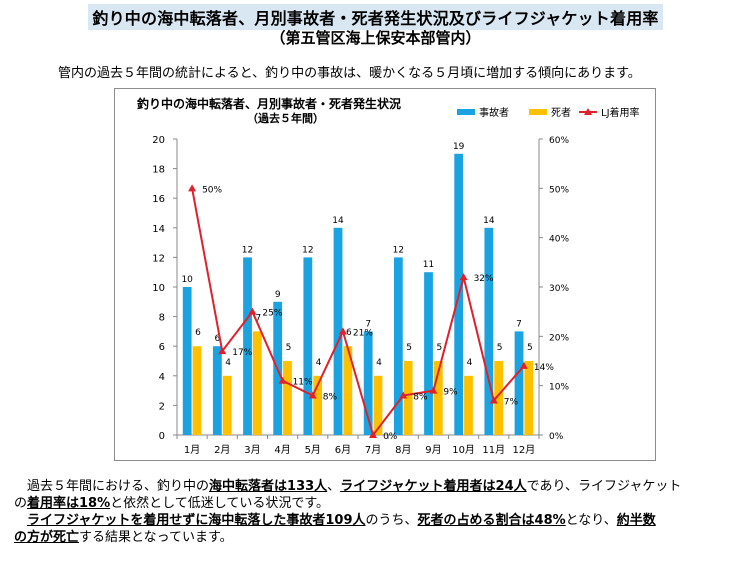  I want to click on y-left-tick-label: 12, so click(158, 258).